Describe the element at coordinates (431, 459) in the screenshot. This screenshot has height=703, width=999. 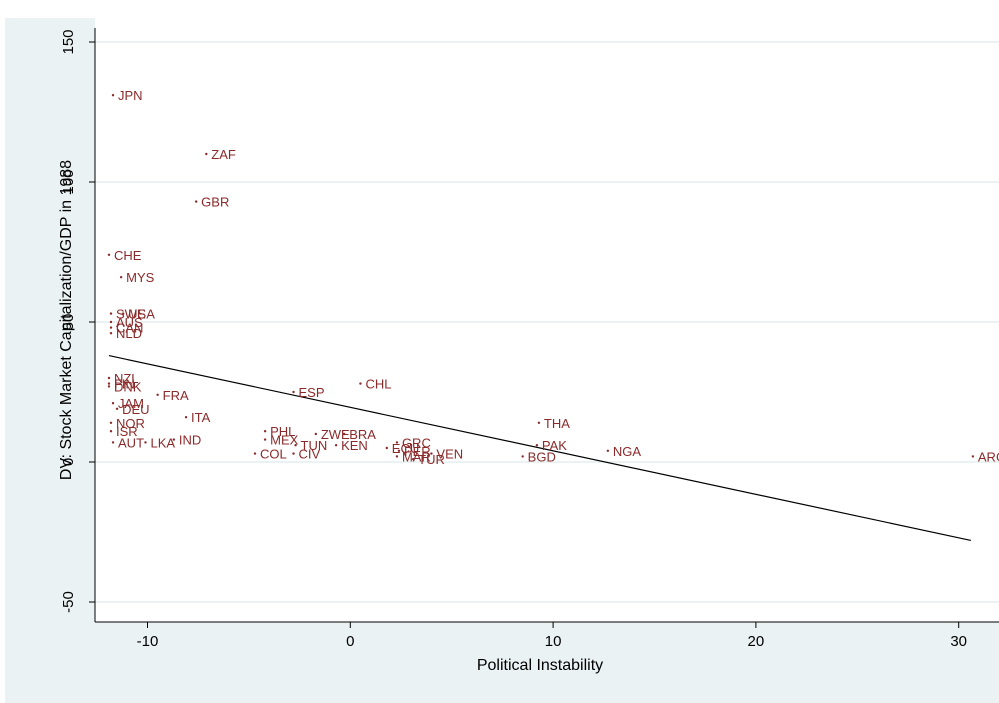
I see `data-point-label: TUR` at that location.